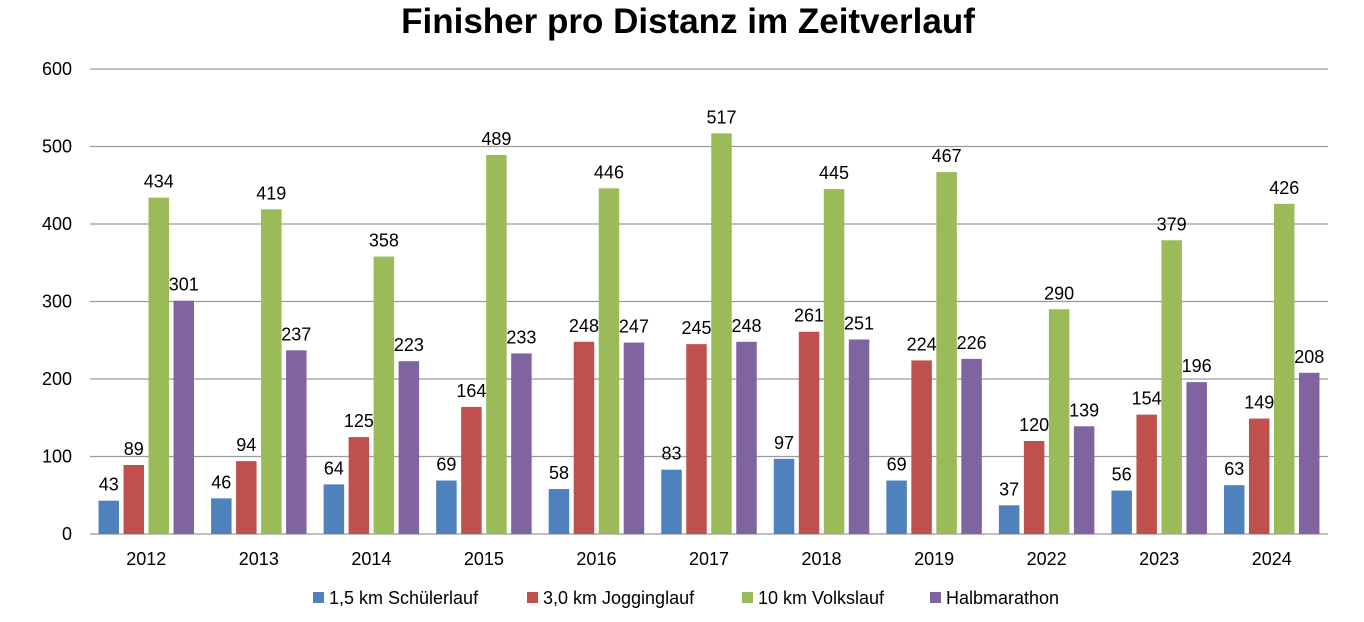 The image size is (1364, 622). I want to click on data-label: 245, so click(696, 328).